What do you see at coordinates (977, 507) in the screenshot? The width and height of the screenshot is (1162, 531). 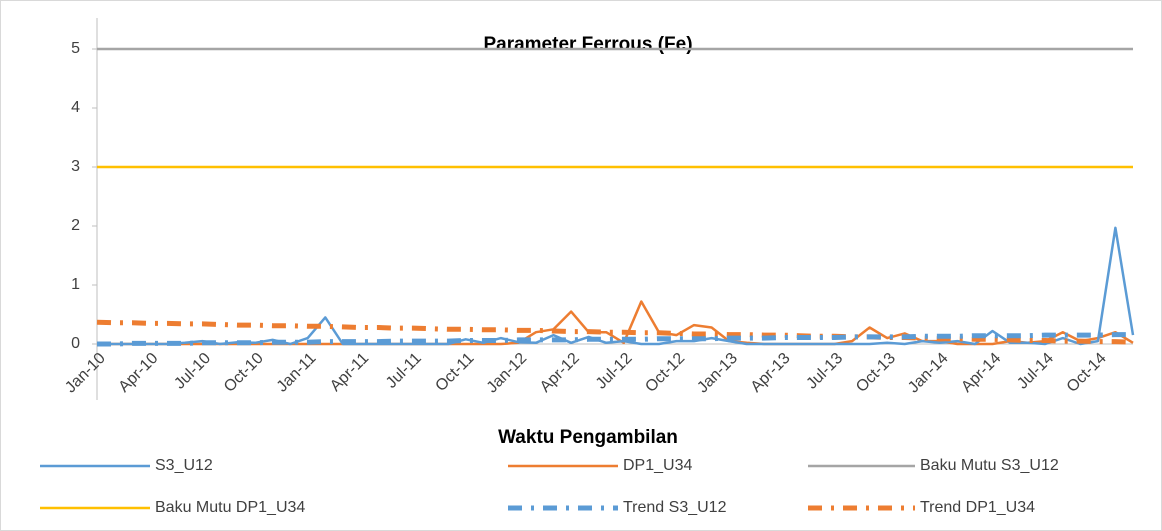 I see `legend-label: Trend DP1_U34` at bounding box center [977, 507].